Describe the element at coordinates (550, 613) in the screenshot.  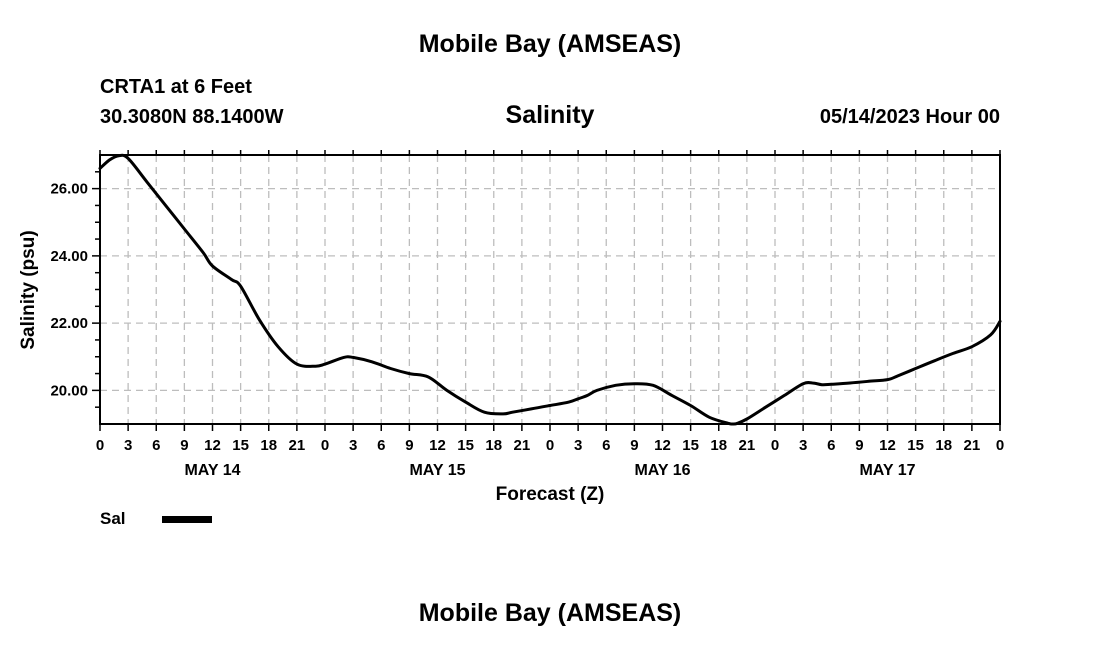
I see `footer-title: Mobile Bay (AMSEAS)` at that location.